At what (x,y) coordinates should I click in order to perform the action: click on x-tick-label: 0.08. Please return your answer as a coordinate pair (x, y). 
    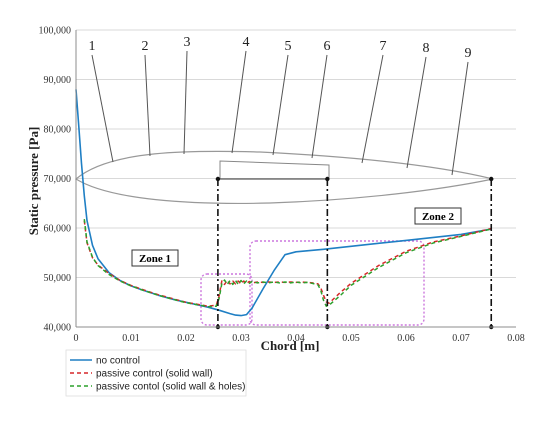
    Looking at the image, I should click on (516, 338).